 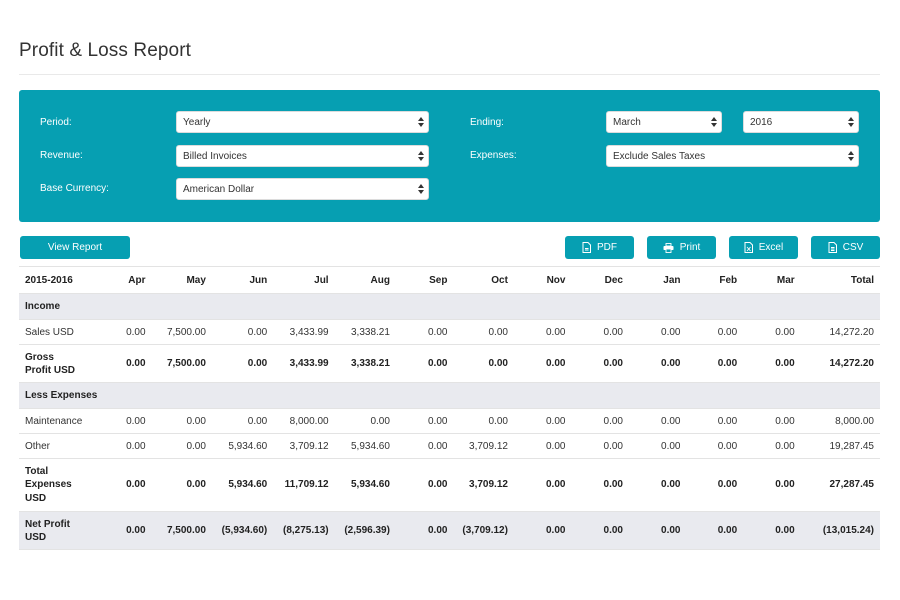 I want to click on file-csv-icon, so click(x=832, y=247).